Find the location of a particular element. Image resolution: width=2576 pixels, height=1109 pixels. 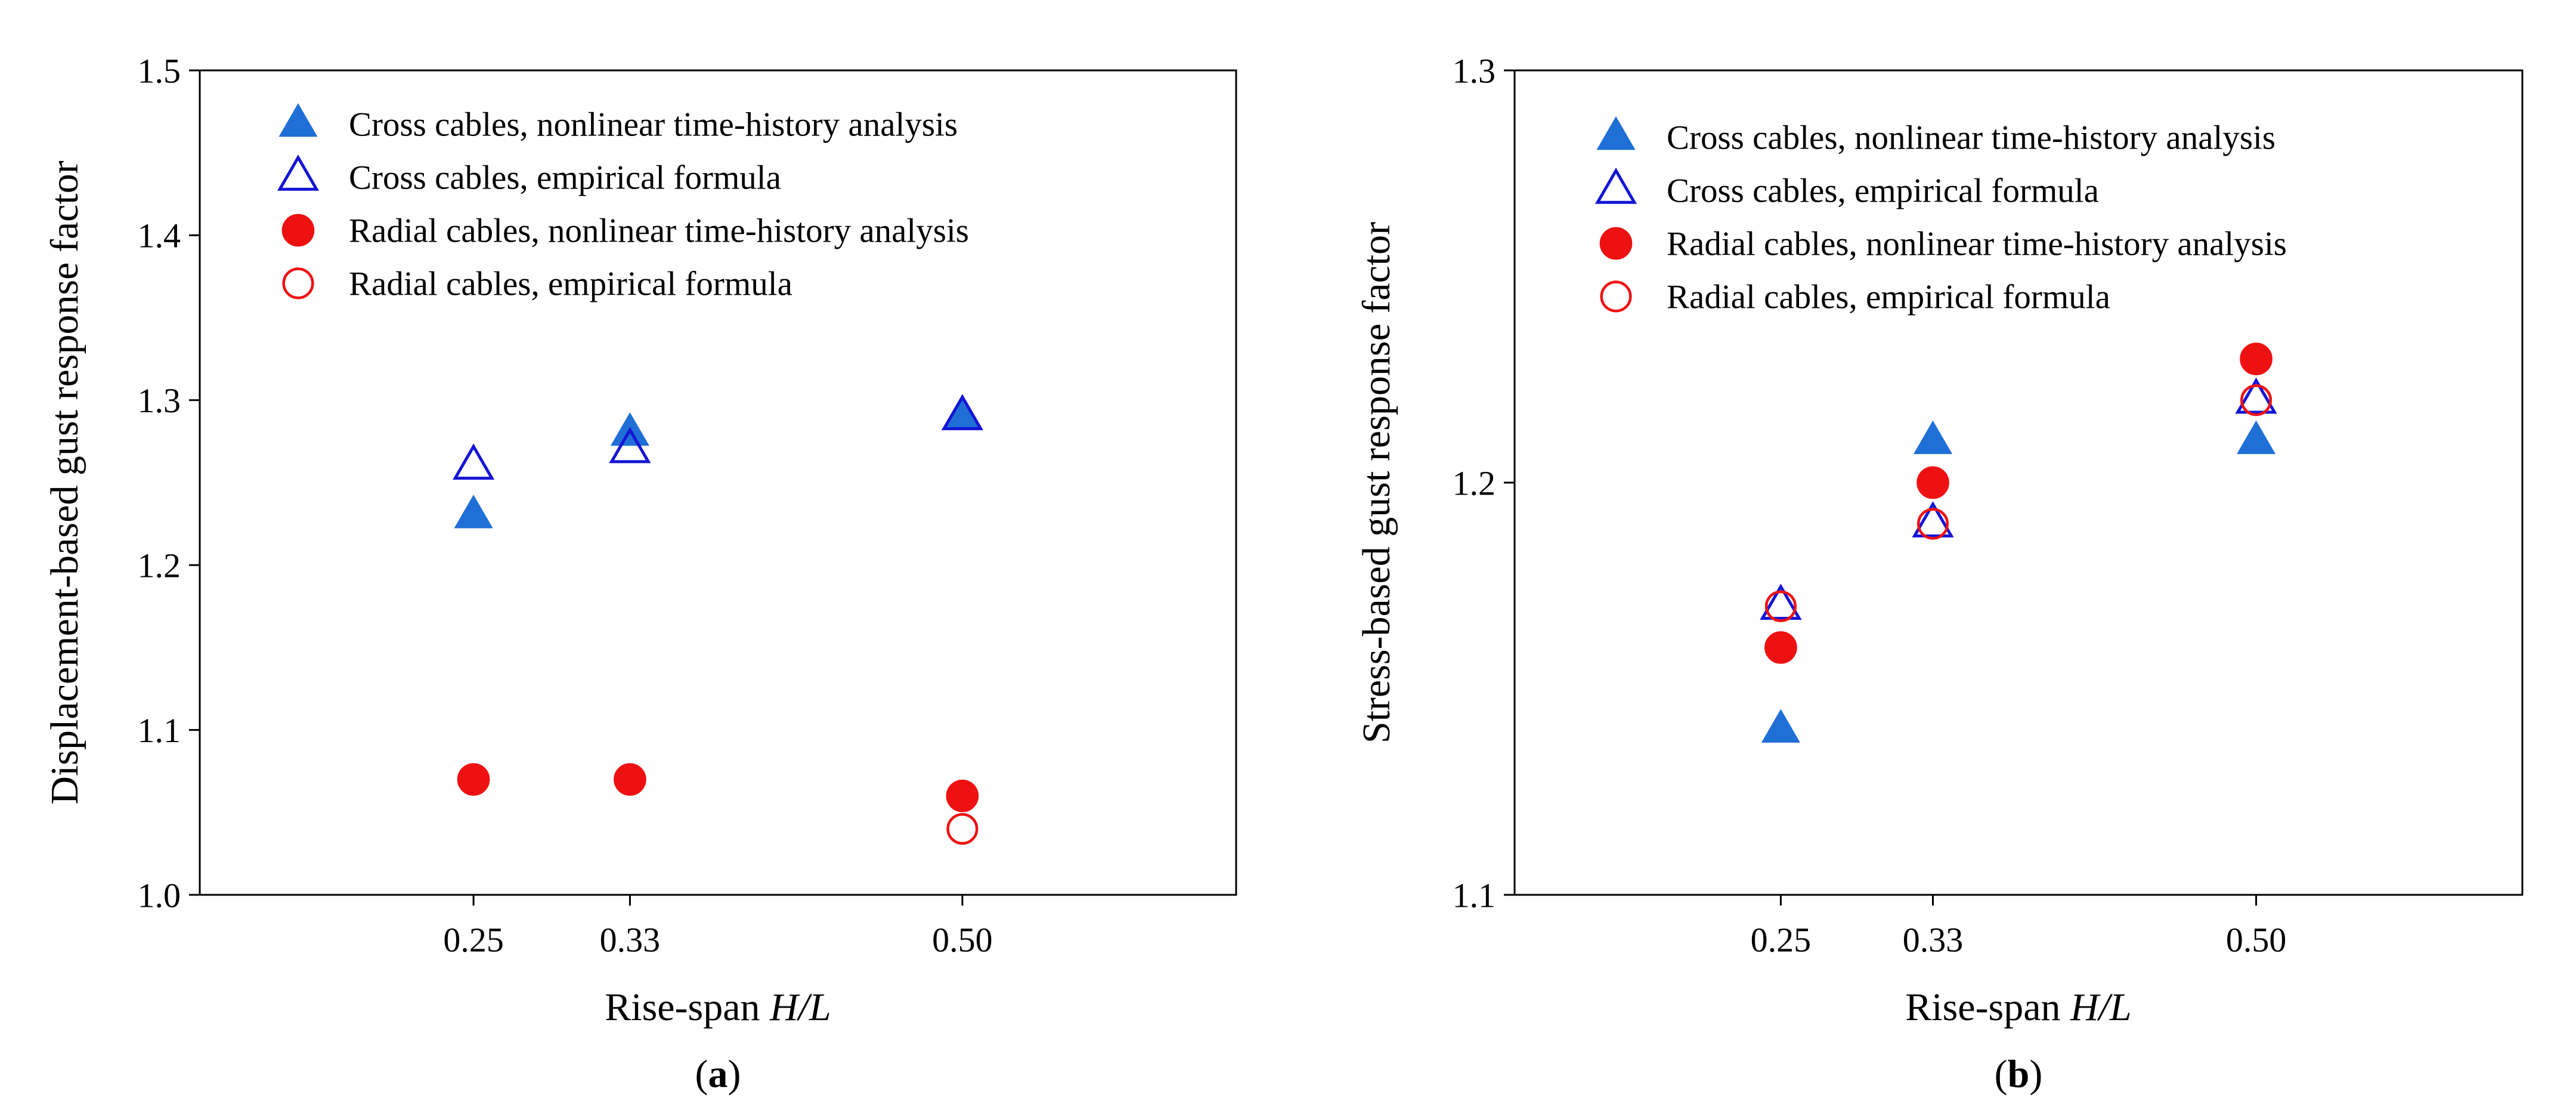

y-axis-label: Stress-based gust response factor is located at coordinates (1377, 482).